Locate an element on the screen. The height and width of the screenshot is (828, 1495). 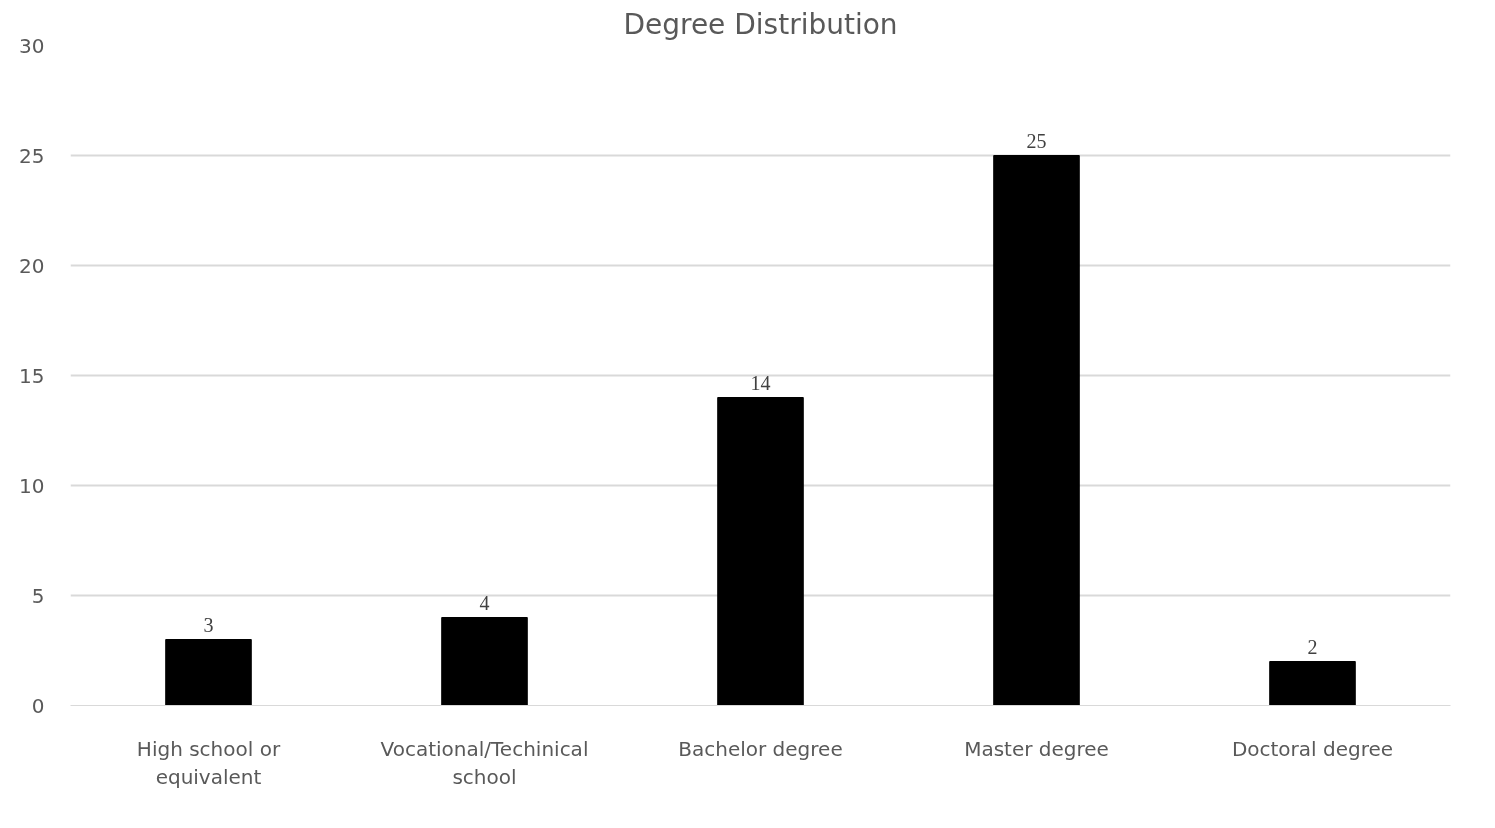
chart-title: Degree Distribution is located at coordinates (760, 24).